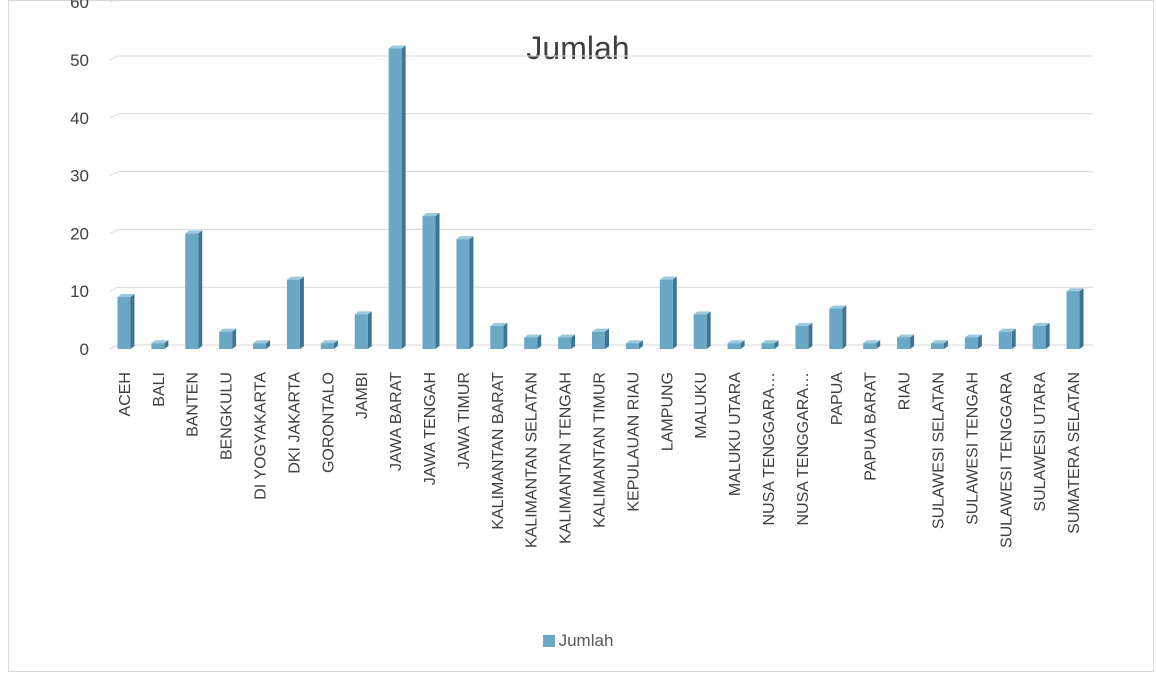 This screenshot has height=675, width=1156. Describe the element at coordinates (294, 423) in the screenshot. I see `x-tick-label: DKI JAKARTA` at that location.